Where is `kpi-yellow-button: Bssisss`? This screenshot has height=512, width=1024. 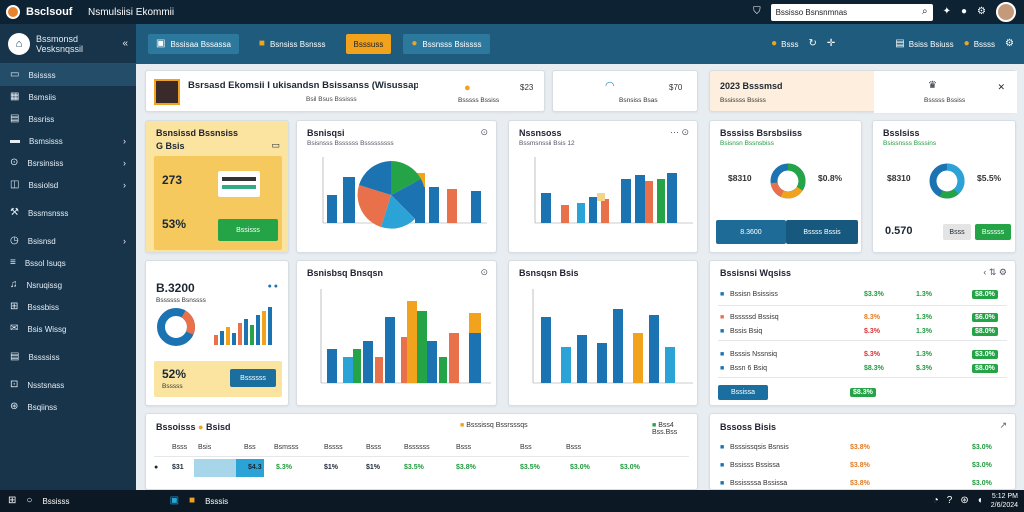 kpi-yellow-button: Bssisss is located at coordinates (248, 230).